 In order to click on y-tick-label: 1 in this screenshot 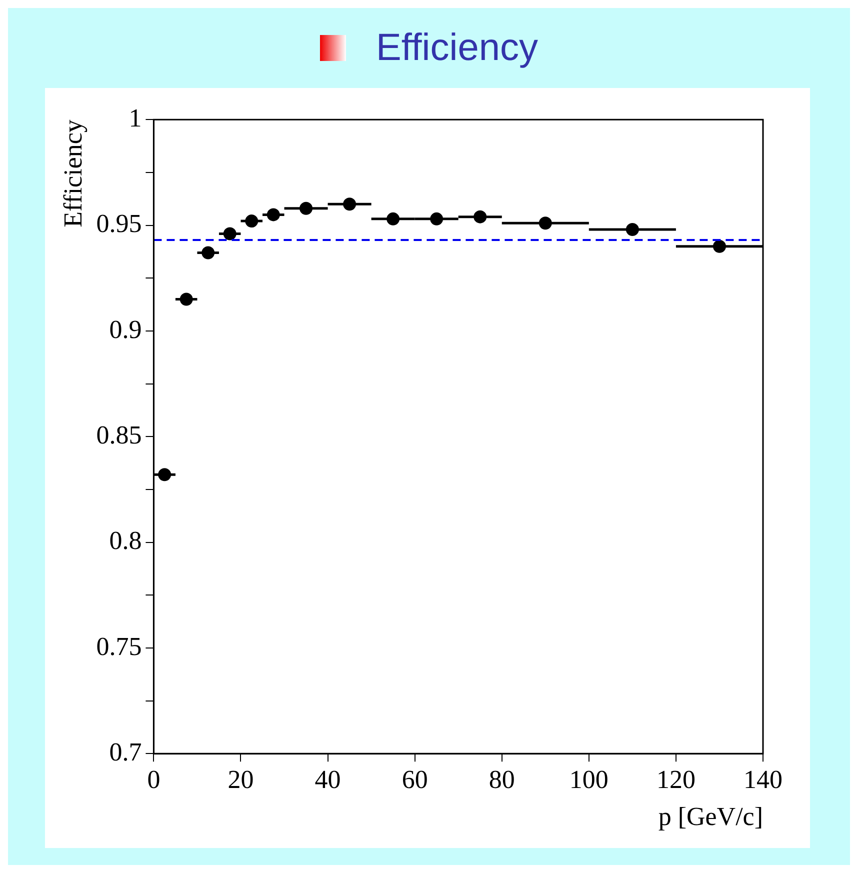, I will do `click(135, 117)`.